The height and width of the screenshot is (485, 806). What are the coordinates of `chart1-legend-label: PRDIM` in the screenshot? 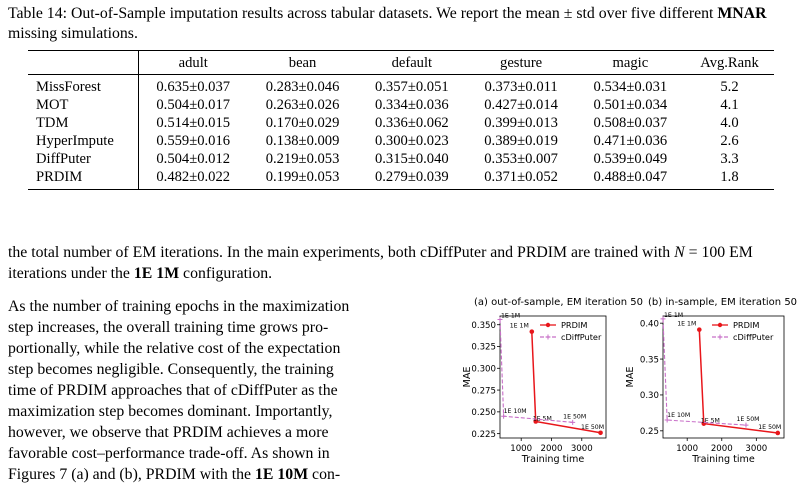 It's located at (746, 325).